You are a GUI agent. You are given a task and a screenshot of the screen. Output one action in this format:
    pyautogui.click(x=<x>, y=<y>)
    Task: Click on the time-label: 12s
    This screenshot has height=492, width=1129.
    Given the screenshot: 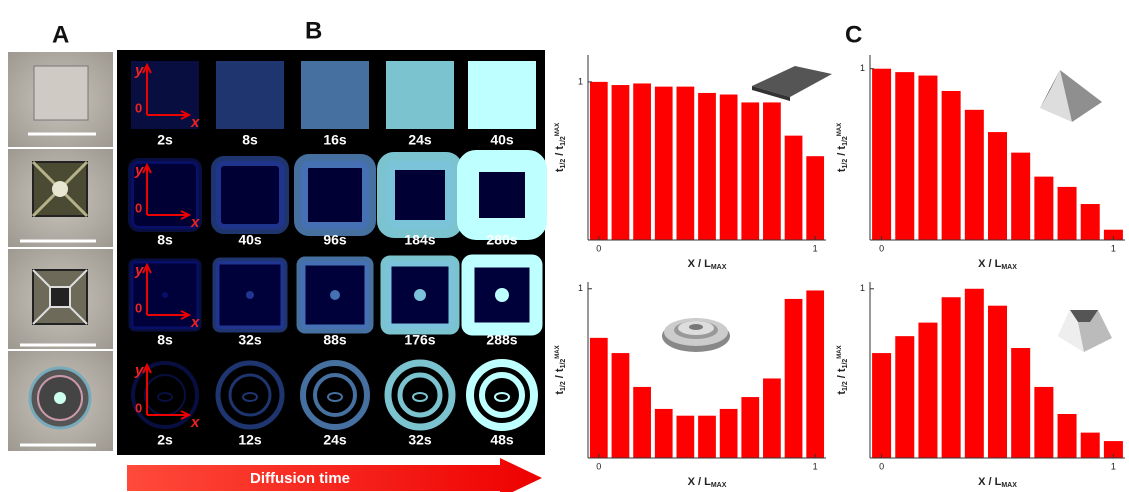 What is the action you would take?
    pyautogui.click(x=250, y=440)
    